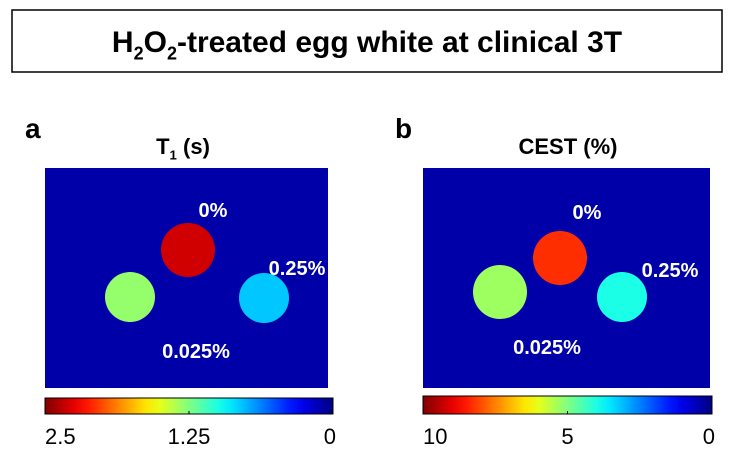 This screenshot has width=736, height=473. What do you see at coordinates (60, 436) in the screenshot?
I see `colorbar-tick-label: 2.5` at bounding box center [60, 436].